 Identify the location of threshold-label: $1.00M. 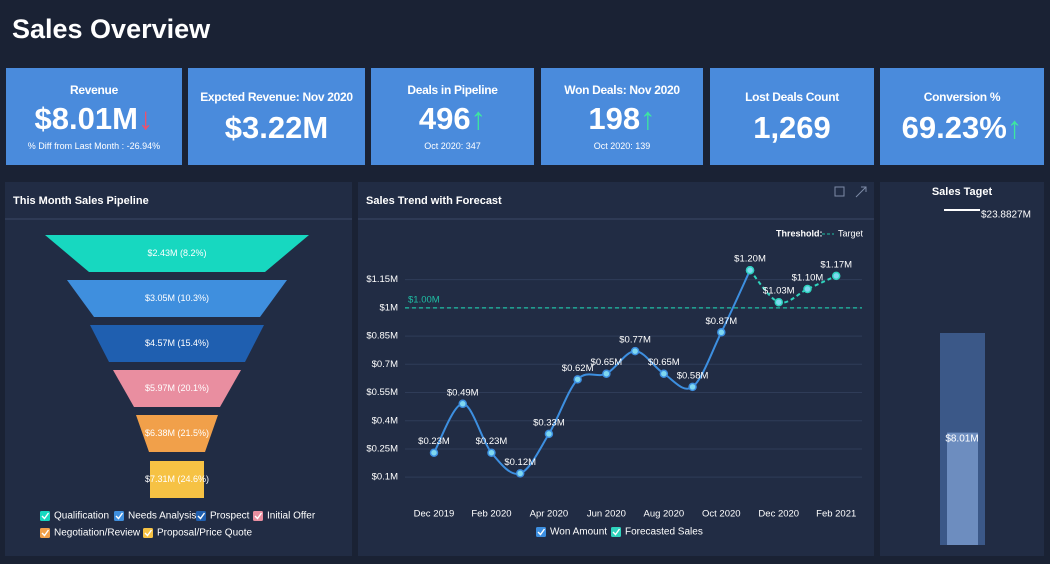
(424, 299).